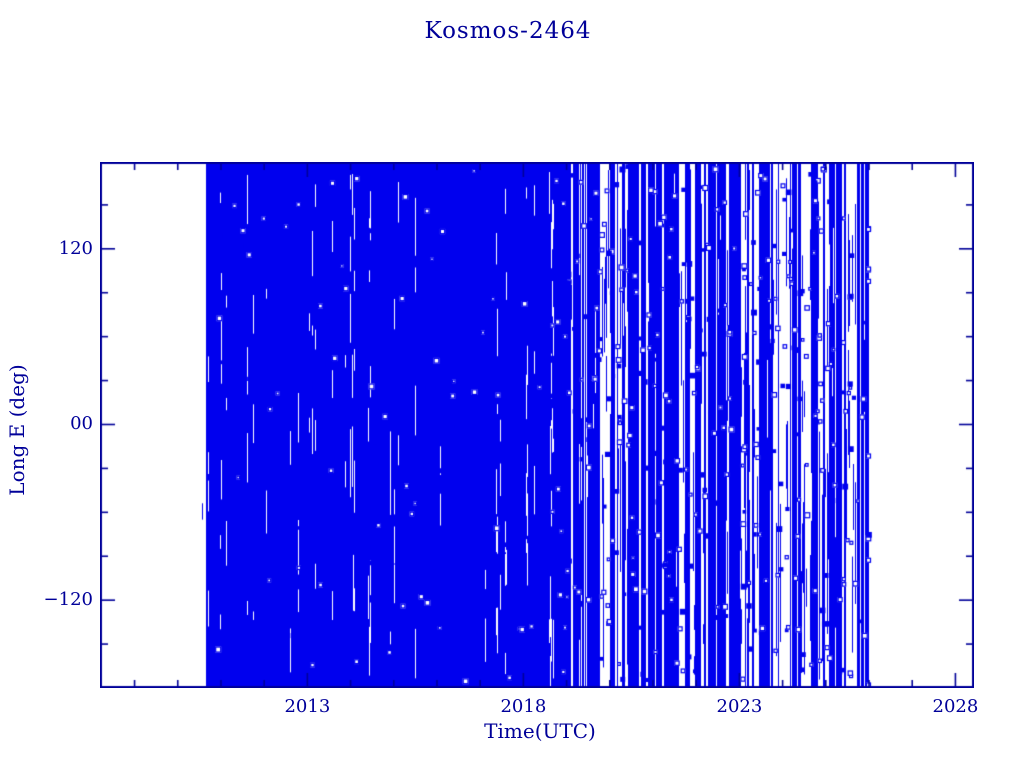  I want to click on y-tick-label-120: 120, so click(75, 248).